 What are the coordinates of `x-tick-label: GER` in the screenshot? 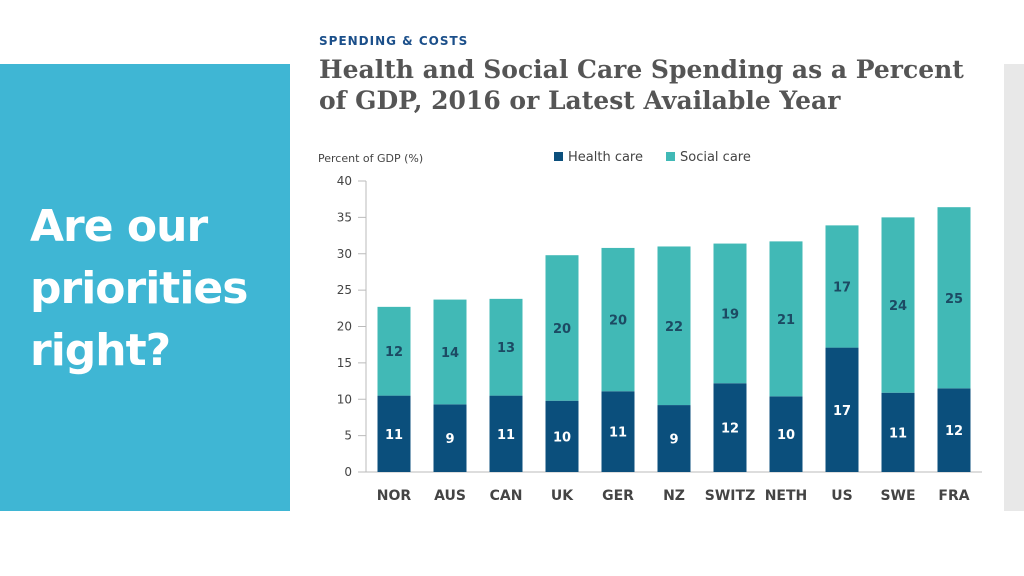 It's located at (618, 496).